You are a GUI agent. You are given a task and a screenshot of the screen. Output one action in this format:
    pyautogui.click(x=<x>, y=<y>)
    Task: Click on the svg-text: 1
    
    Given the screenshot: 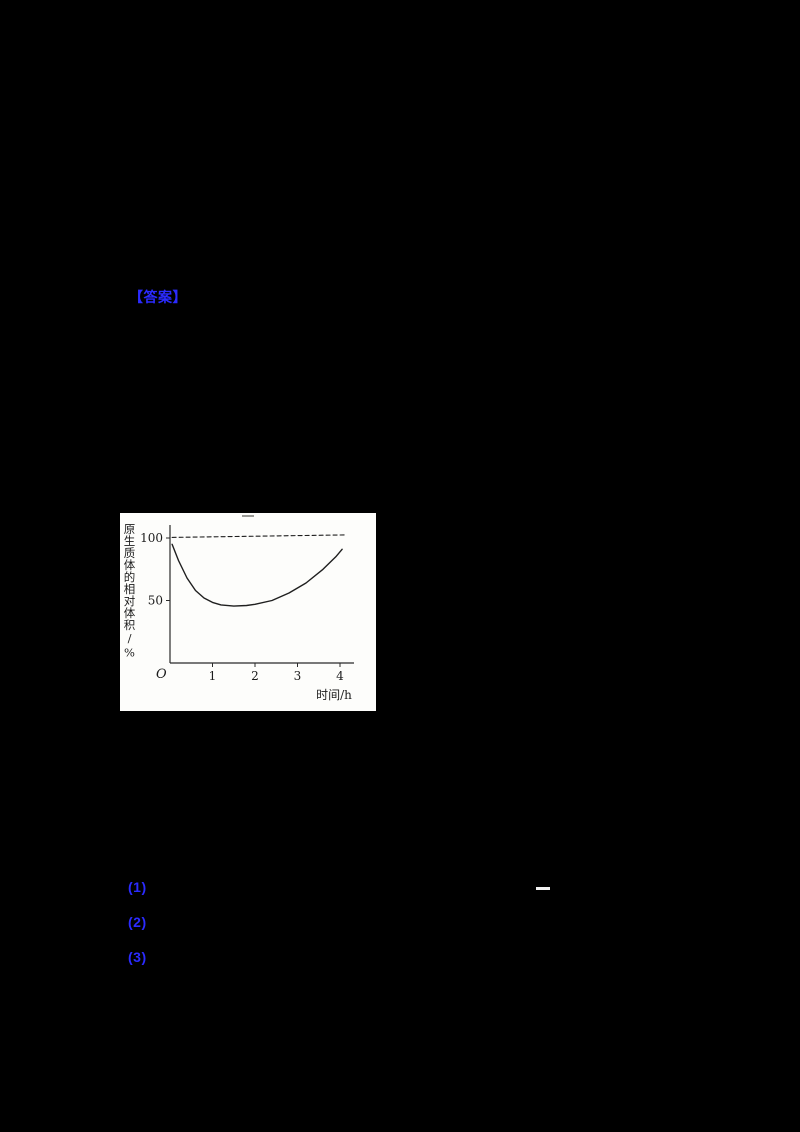 What is the action you would take?
    pyautogui.click(x=213, y=676)
    